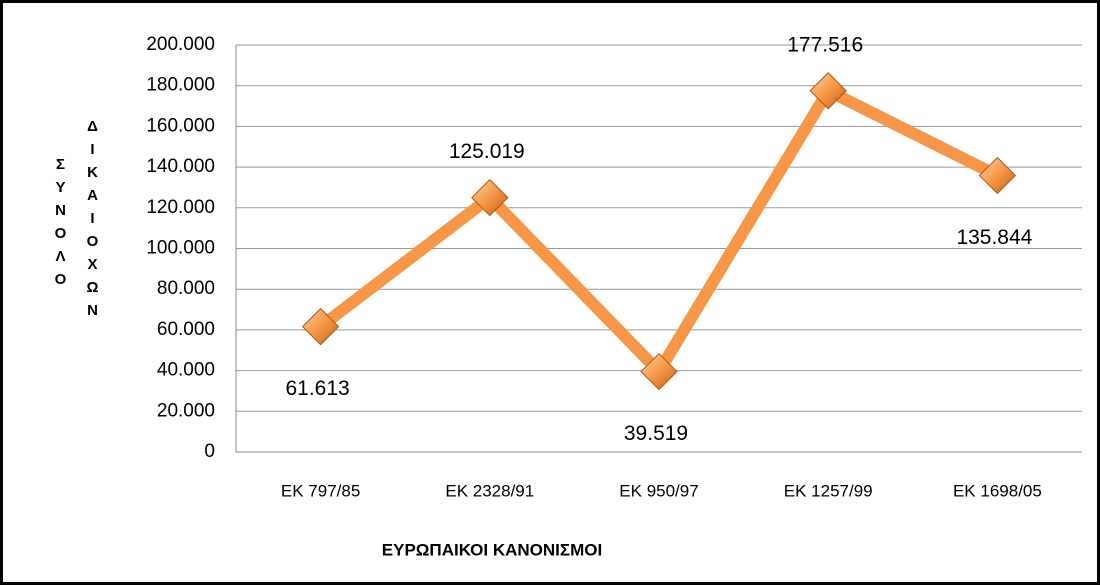 The height and width of the screenshot is (585, 1100). What do you see at coordinates (656, 433) in the screenshot?
I see `data-label: 39.519` at bounding box center [656, 433].